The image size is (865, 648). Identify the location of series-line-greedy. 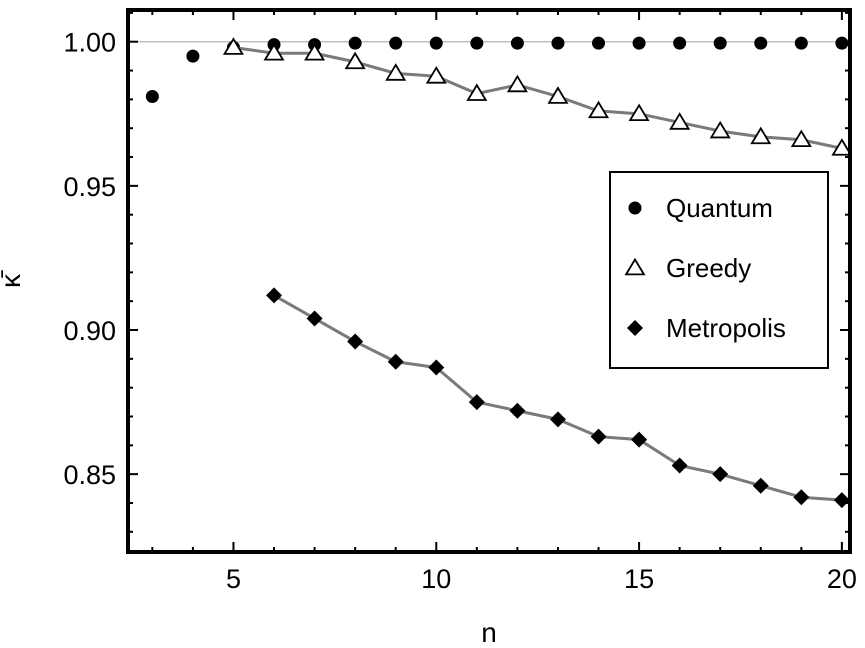
(538, 97).